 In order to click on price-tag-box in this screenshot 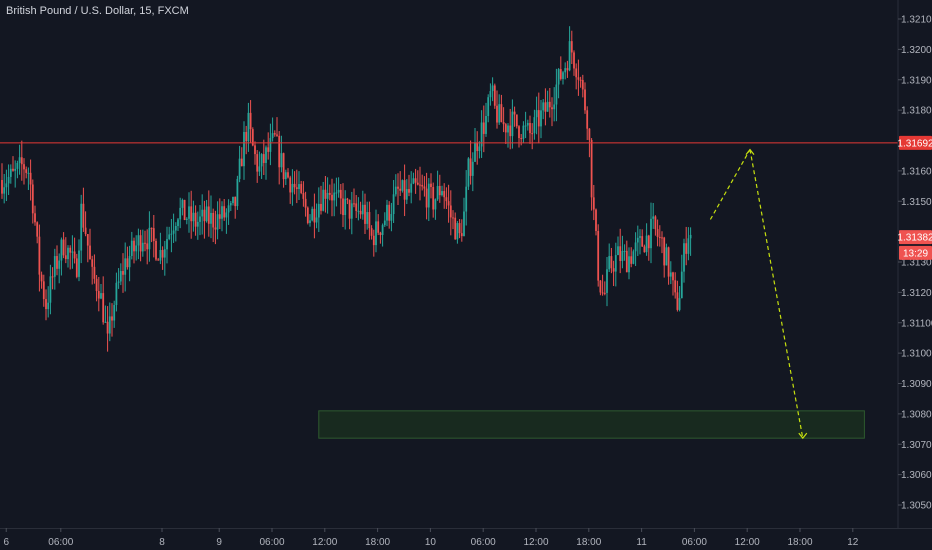, I will do `click(915, 142)`.